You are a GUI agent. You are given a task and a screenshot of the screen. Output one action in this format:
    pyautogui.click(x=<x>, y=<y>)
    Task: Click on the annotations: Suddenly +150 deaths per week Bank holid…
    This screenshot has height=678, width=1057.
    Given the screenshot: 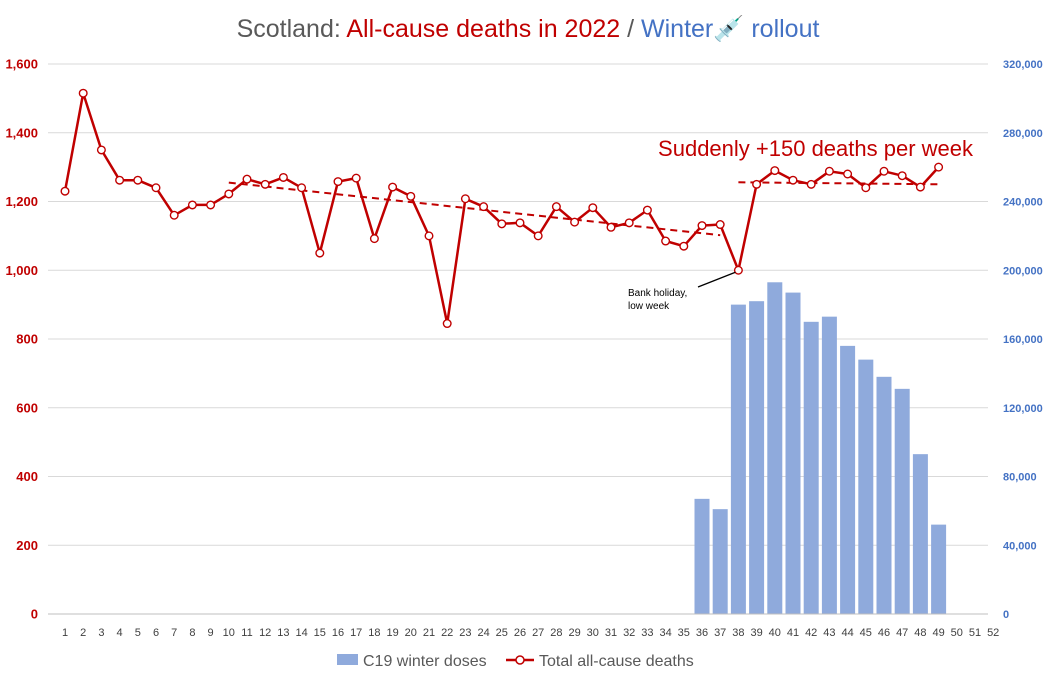 What is the action you would take?
    pyautogui.click(x=801, y=224)
    